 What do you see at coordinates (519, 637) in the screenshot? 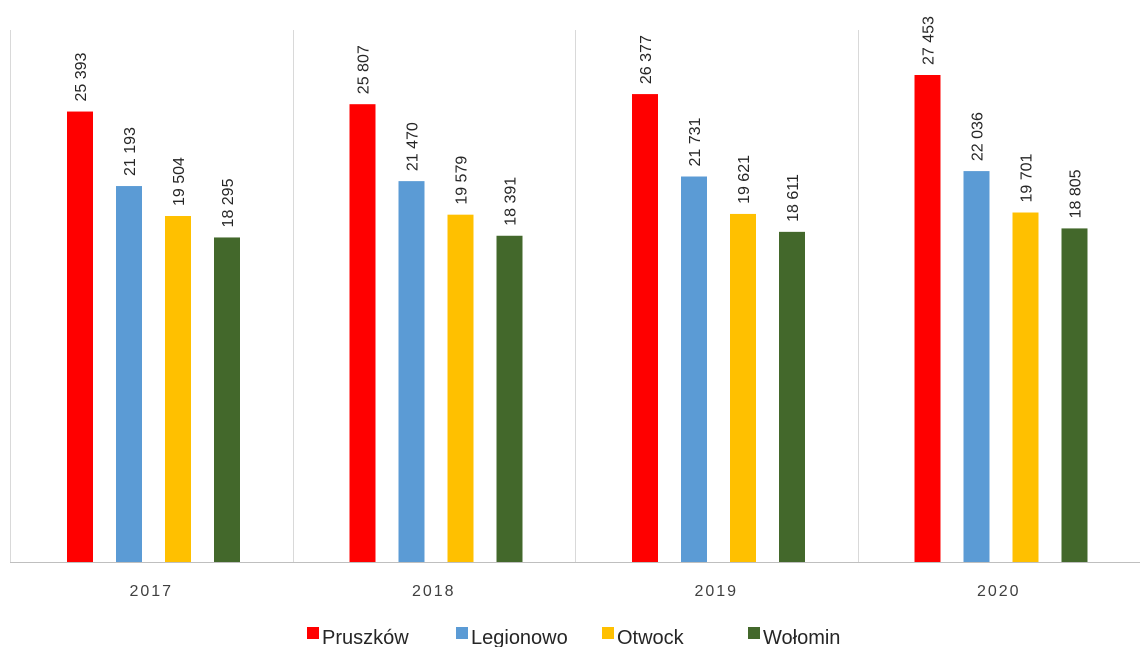
I see `legend-label-legionowo: Legionowo` at bounding box center [519, 637].